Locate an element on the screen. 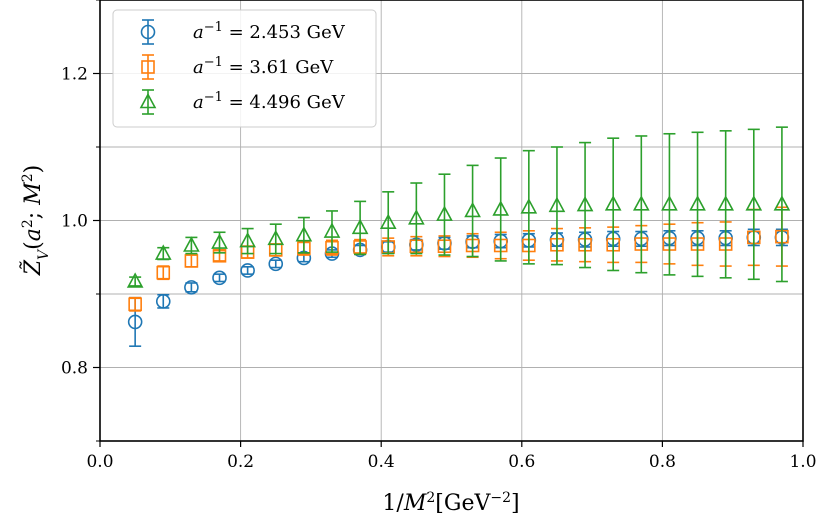 The height and width of the screenshot is (525, 823). y-axis-label: Z̃V(a2; M2) is located at coordinates (36, 221).